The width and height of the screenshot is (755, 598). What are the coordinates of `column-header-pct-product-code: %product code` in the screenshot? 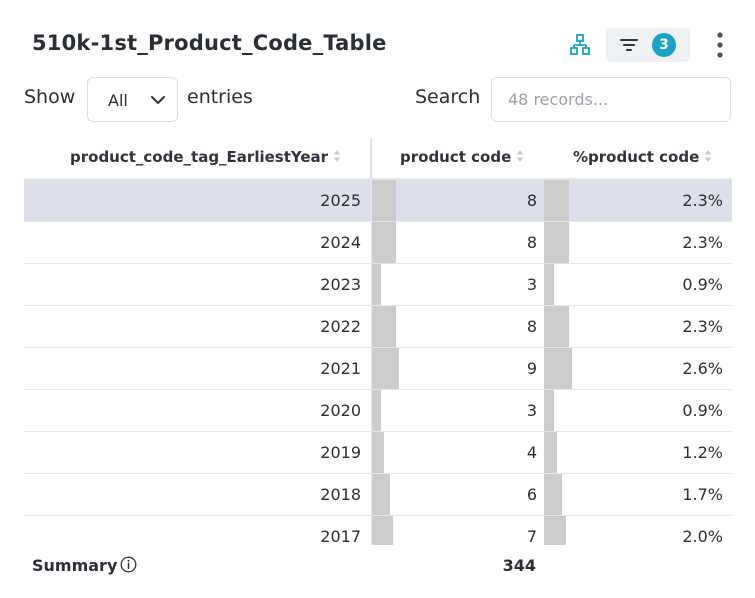 It's located at (642, 157).